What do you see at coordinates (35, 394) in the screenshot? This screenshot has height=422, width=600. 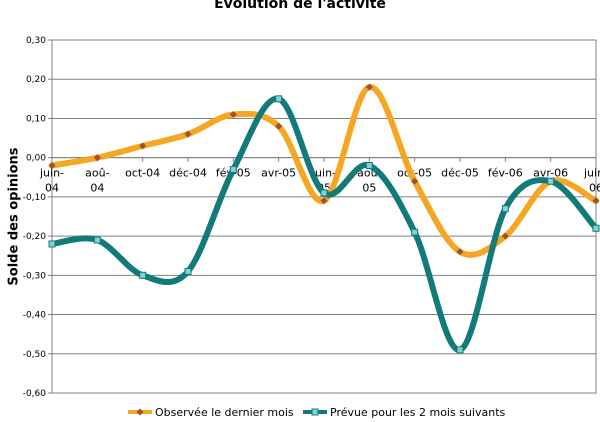 I see `y-tick-label: -0,60` at bounding box center [35, 394].